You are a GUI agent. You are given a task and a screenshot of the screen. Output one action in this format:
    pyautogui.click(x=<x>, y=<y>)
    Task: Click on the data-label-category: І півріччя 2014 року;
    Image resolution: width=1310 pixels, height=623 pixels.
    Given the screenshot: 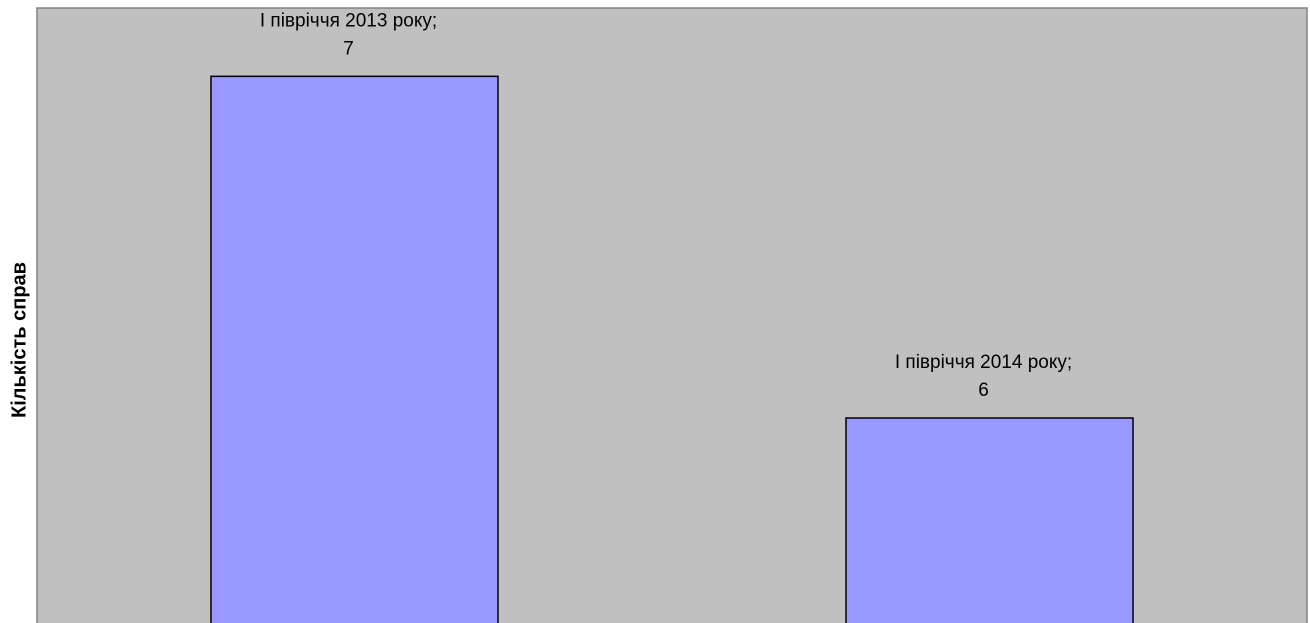 What is the action you would take?
    pyautogui.click(x=983, y=362)
    